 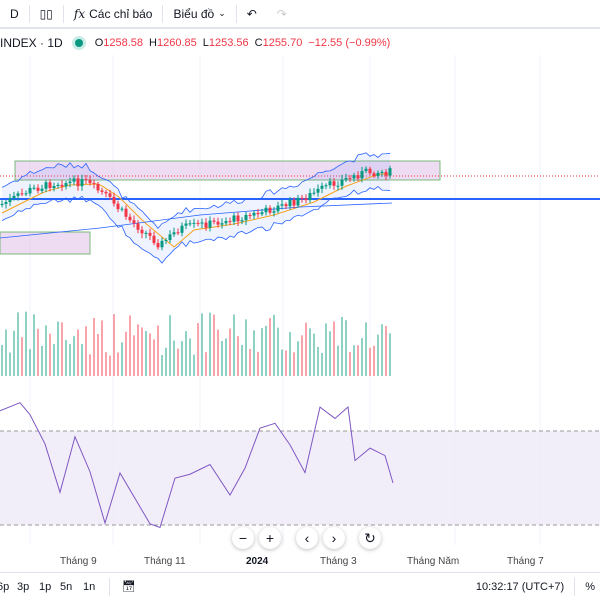 What do you see at coordinates (300, 14) in the screenshot?
I see `top-toolbar: D ▯▯ fx Các chỉ báo Biểu đồ ⌄ ↶ ↷` at bounding box center [300, 14].